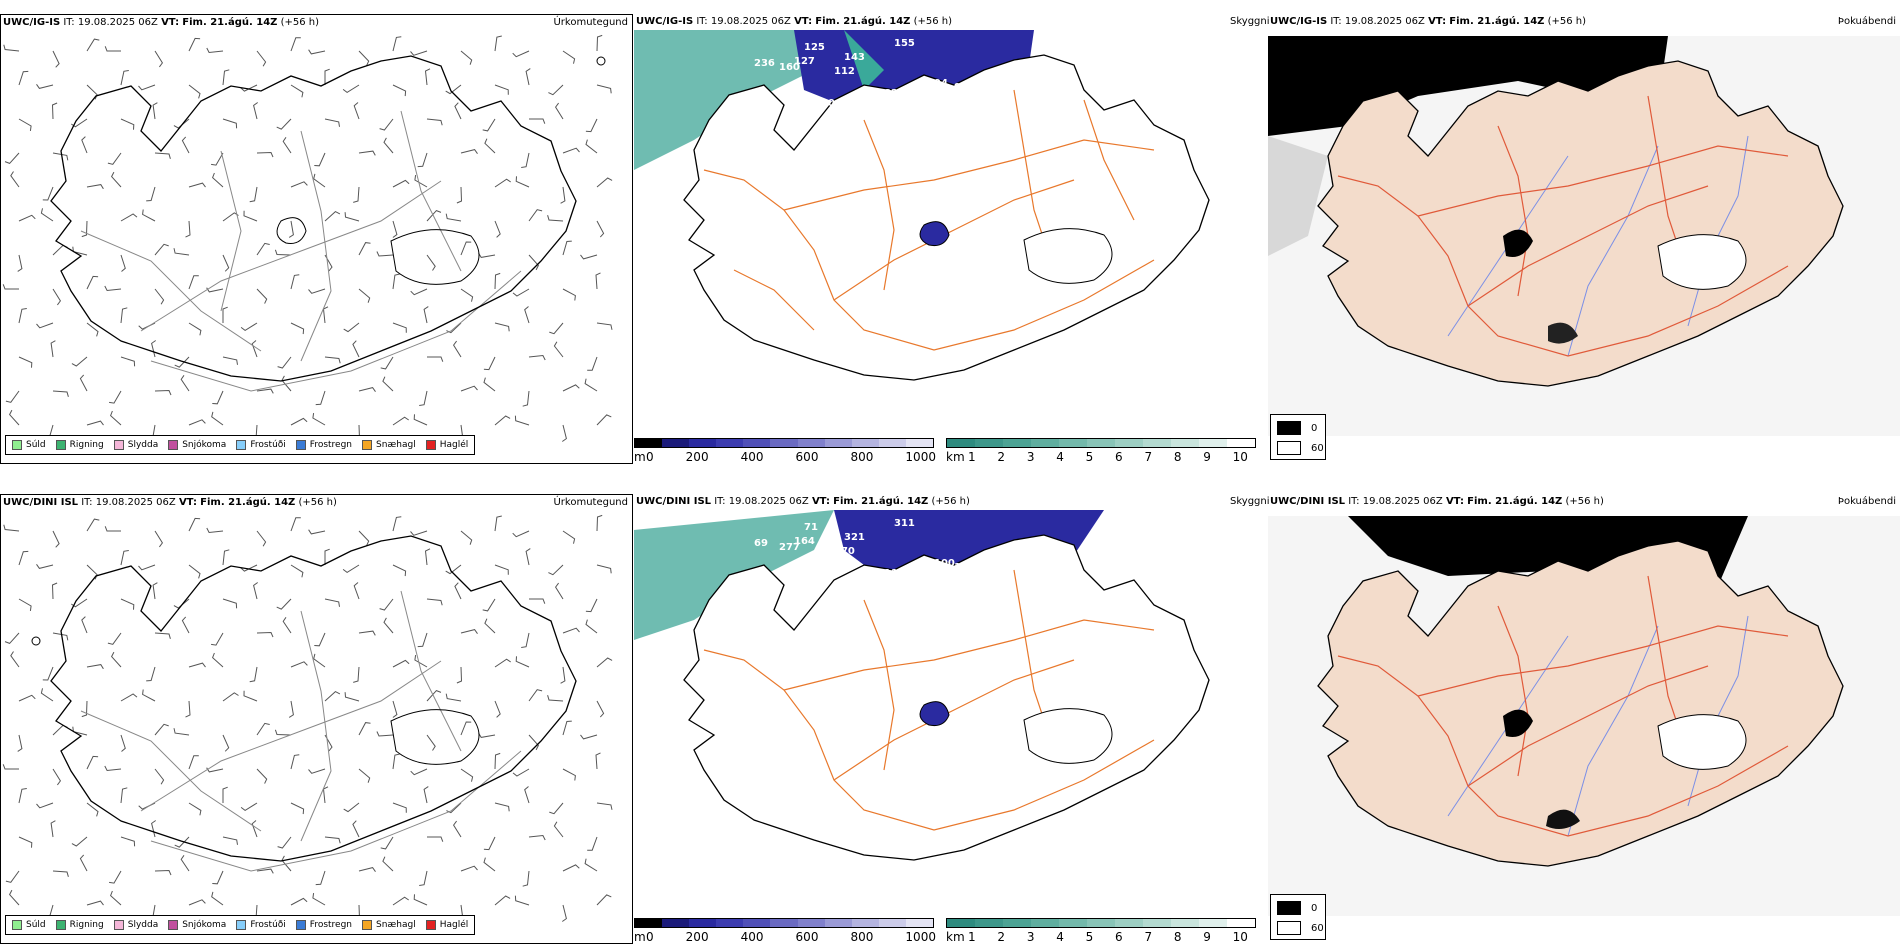  I want to click on precip-legend-item: Snæhagl, so click(389, 445).